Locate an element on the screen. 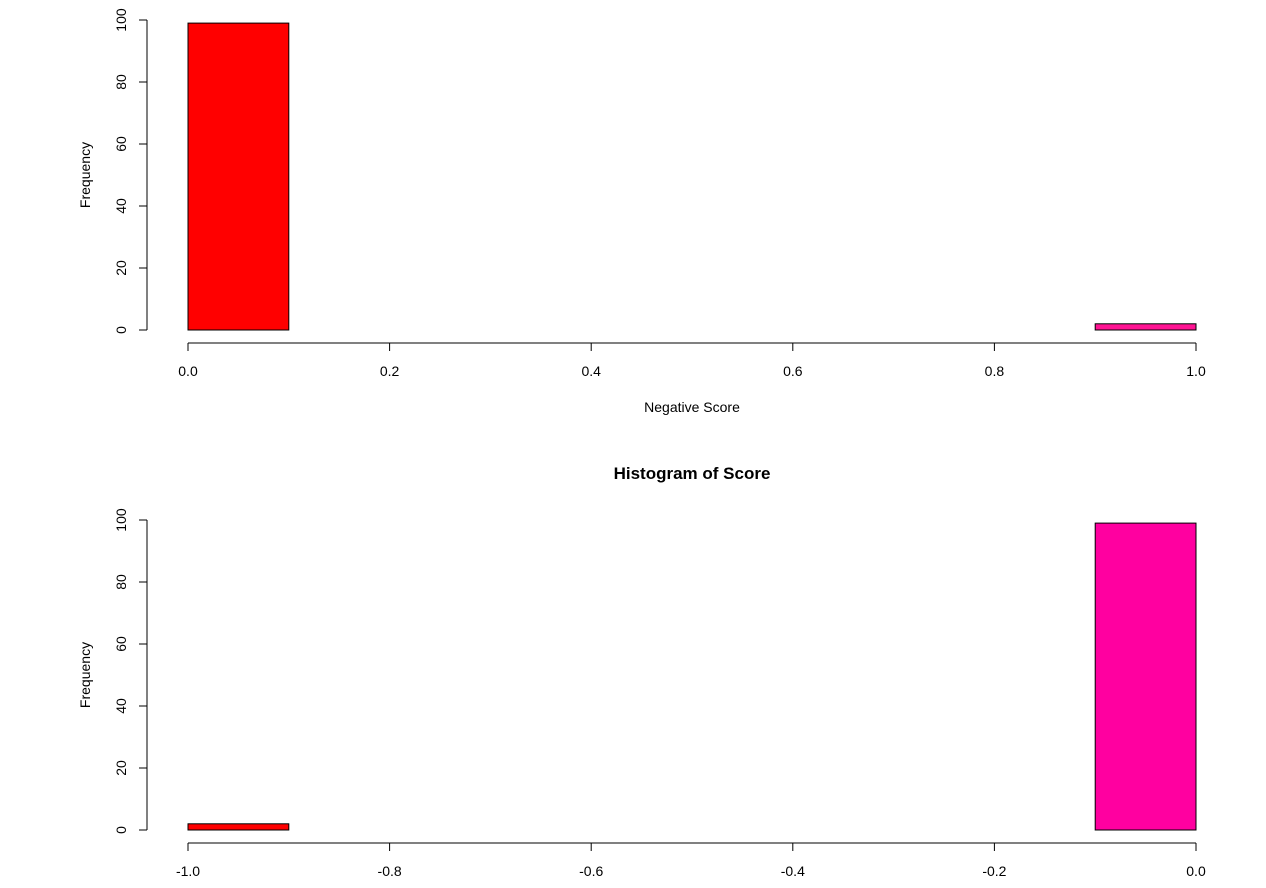  chart-title: Histogram of Score is located at coordinates (692, 473).